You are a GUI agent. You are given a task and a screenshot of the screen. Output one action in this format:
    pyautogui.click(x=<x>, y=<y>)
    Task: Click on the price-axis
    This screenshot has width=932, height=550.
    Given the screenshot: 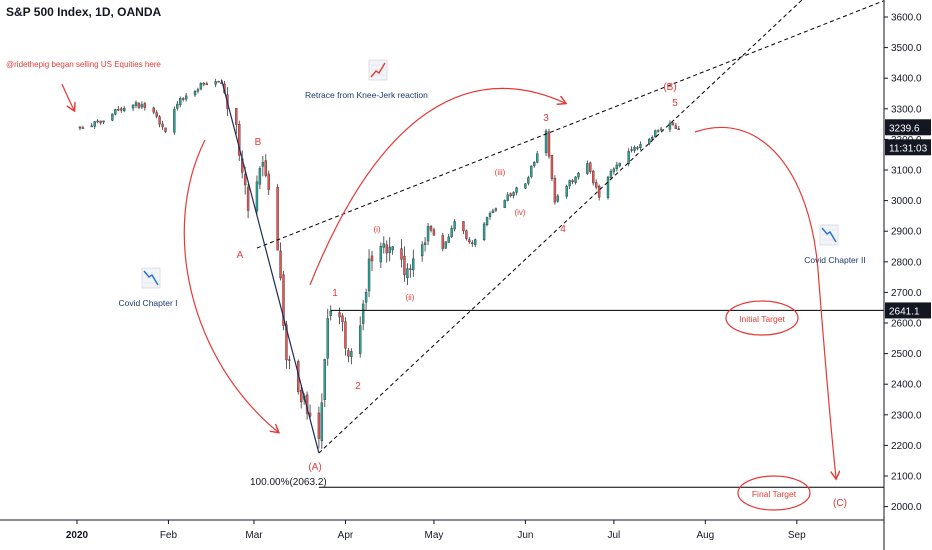 What is the action you would take?
    pyautogui.click(x=908, y=275)
    